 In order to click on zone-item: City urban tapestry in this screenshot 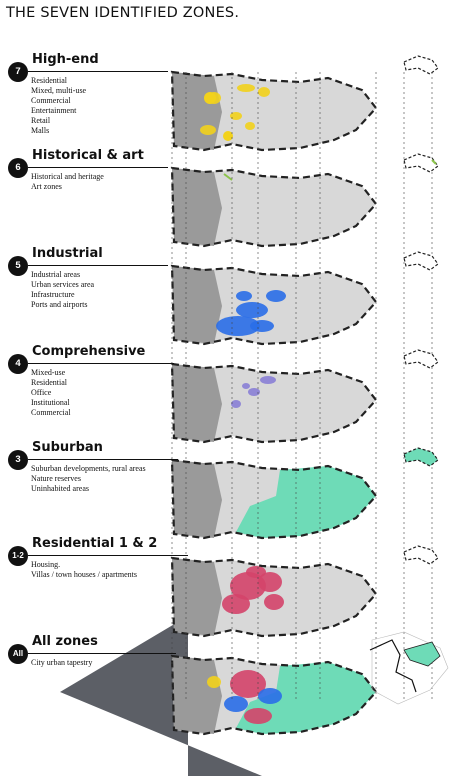, I will do `click(62, 662)`.